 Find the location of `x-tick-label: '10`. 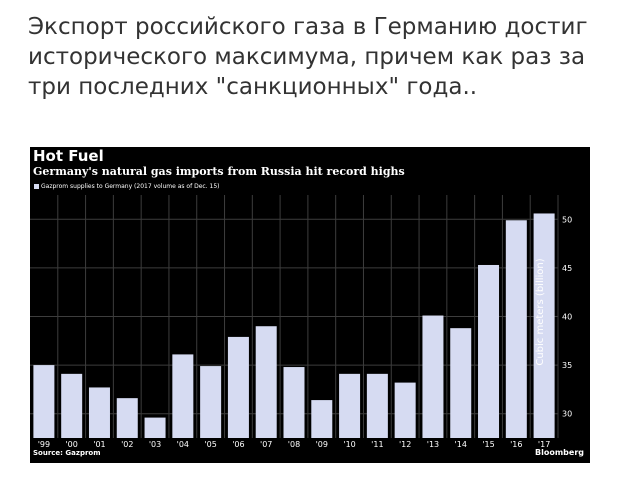

x-tick-label: '10 is located at coordinates (349, 444).